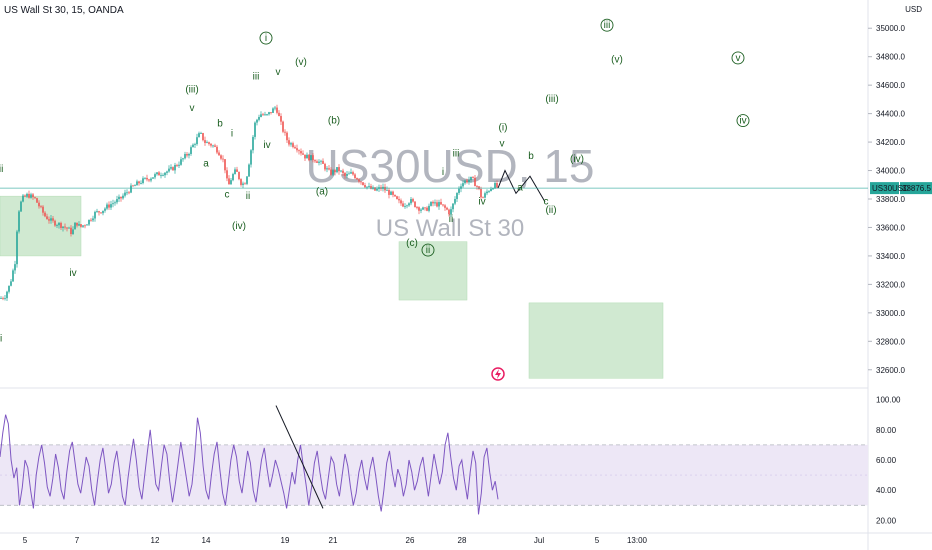  What do you see at coordinates (1, 338) in the screenshot?
I see `wave-label: ii` at bounding box center [1, 338].